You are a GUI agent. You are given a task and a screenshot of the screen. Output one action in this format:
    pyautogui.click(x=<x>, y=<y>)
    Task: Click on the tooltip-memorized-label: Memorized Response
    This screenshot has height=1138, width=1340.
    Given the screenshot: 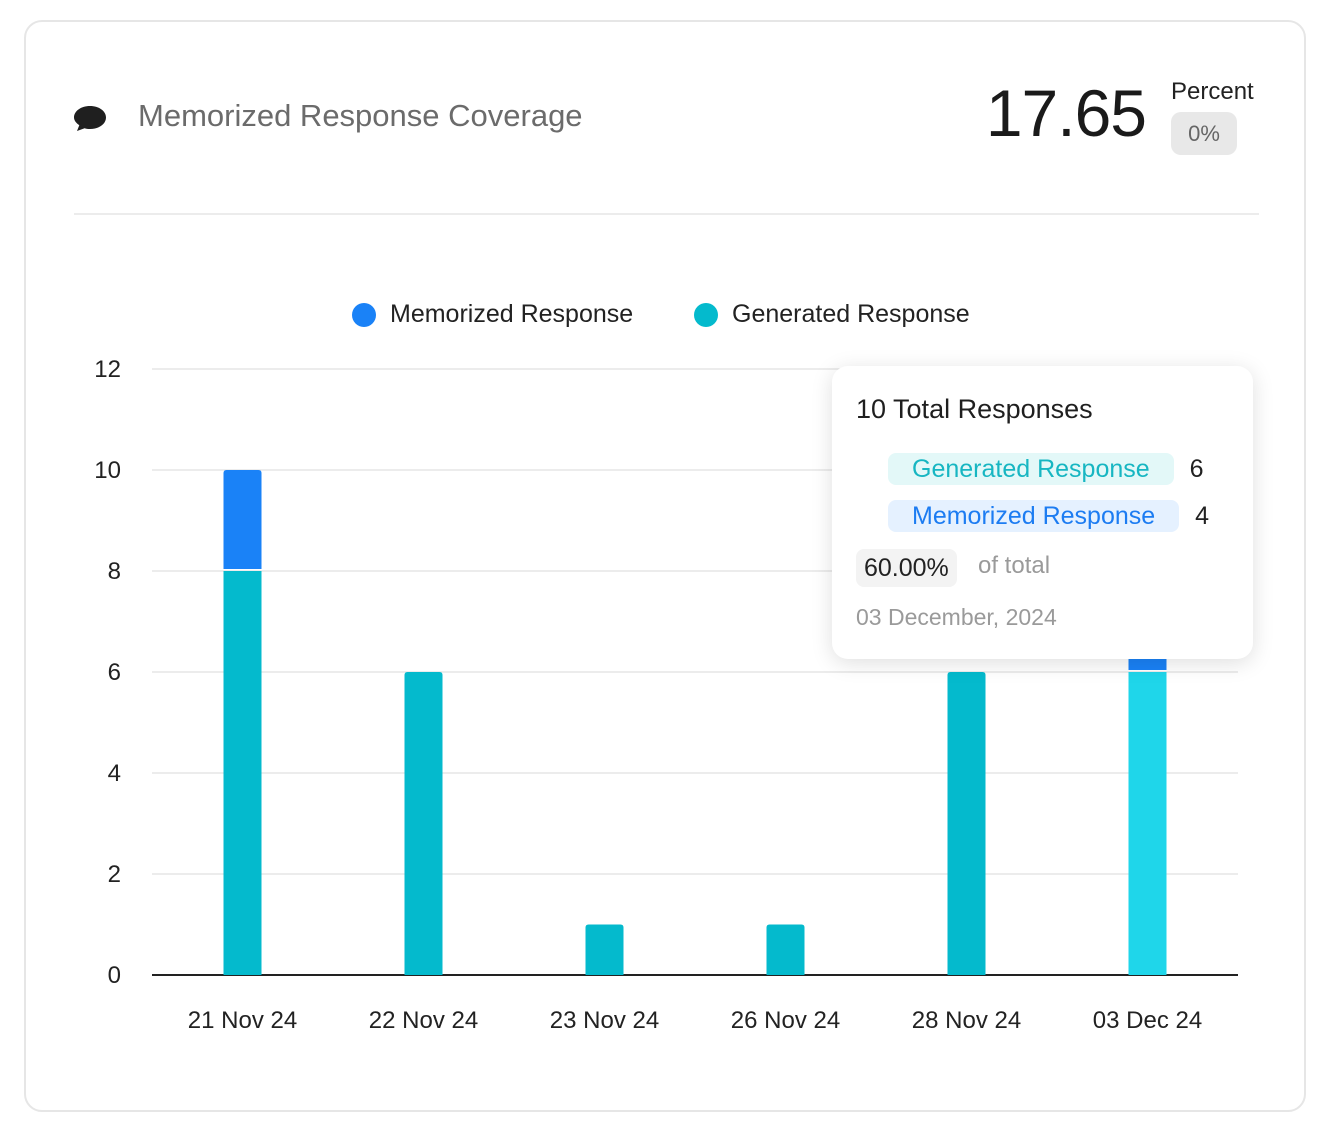 What is the action you would take?
    pyautogui.click(x=1034, y=516)
    